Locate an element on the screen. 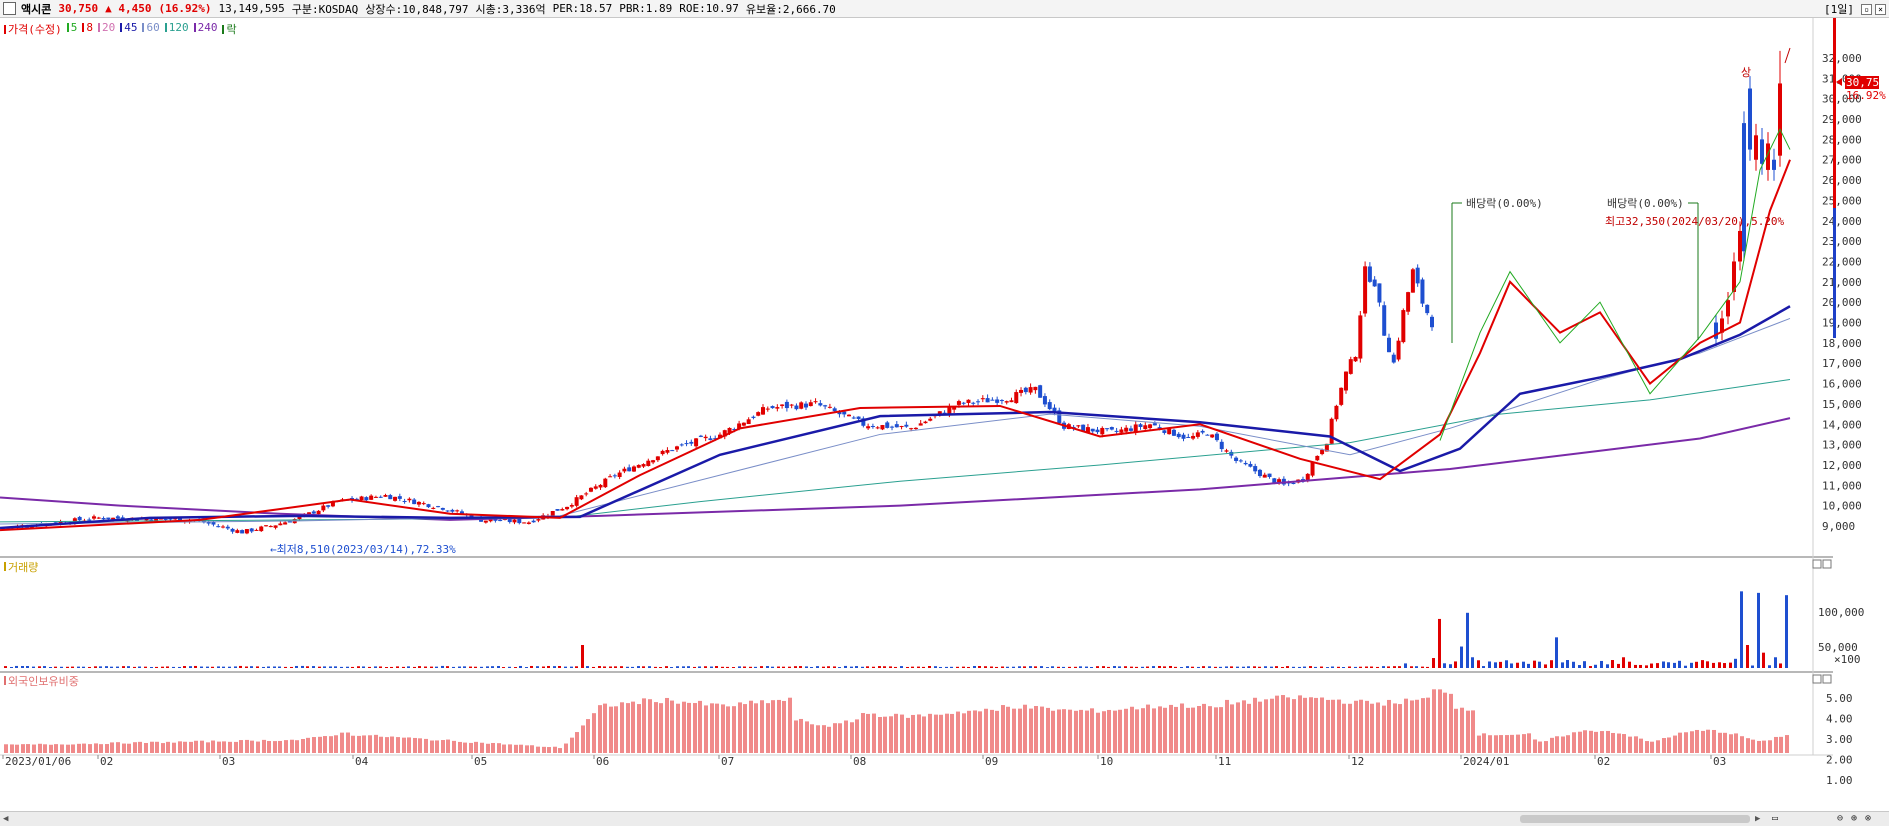 The width and height of the screenshot is (1889, 826). zoom-in-icon: ⊕ is located at coordinates (1854, 818).